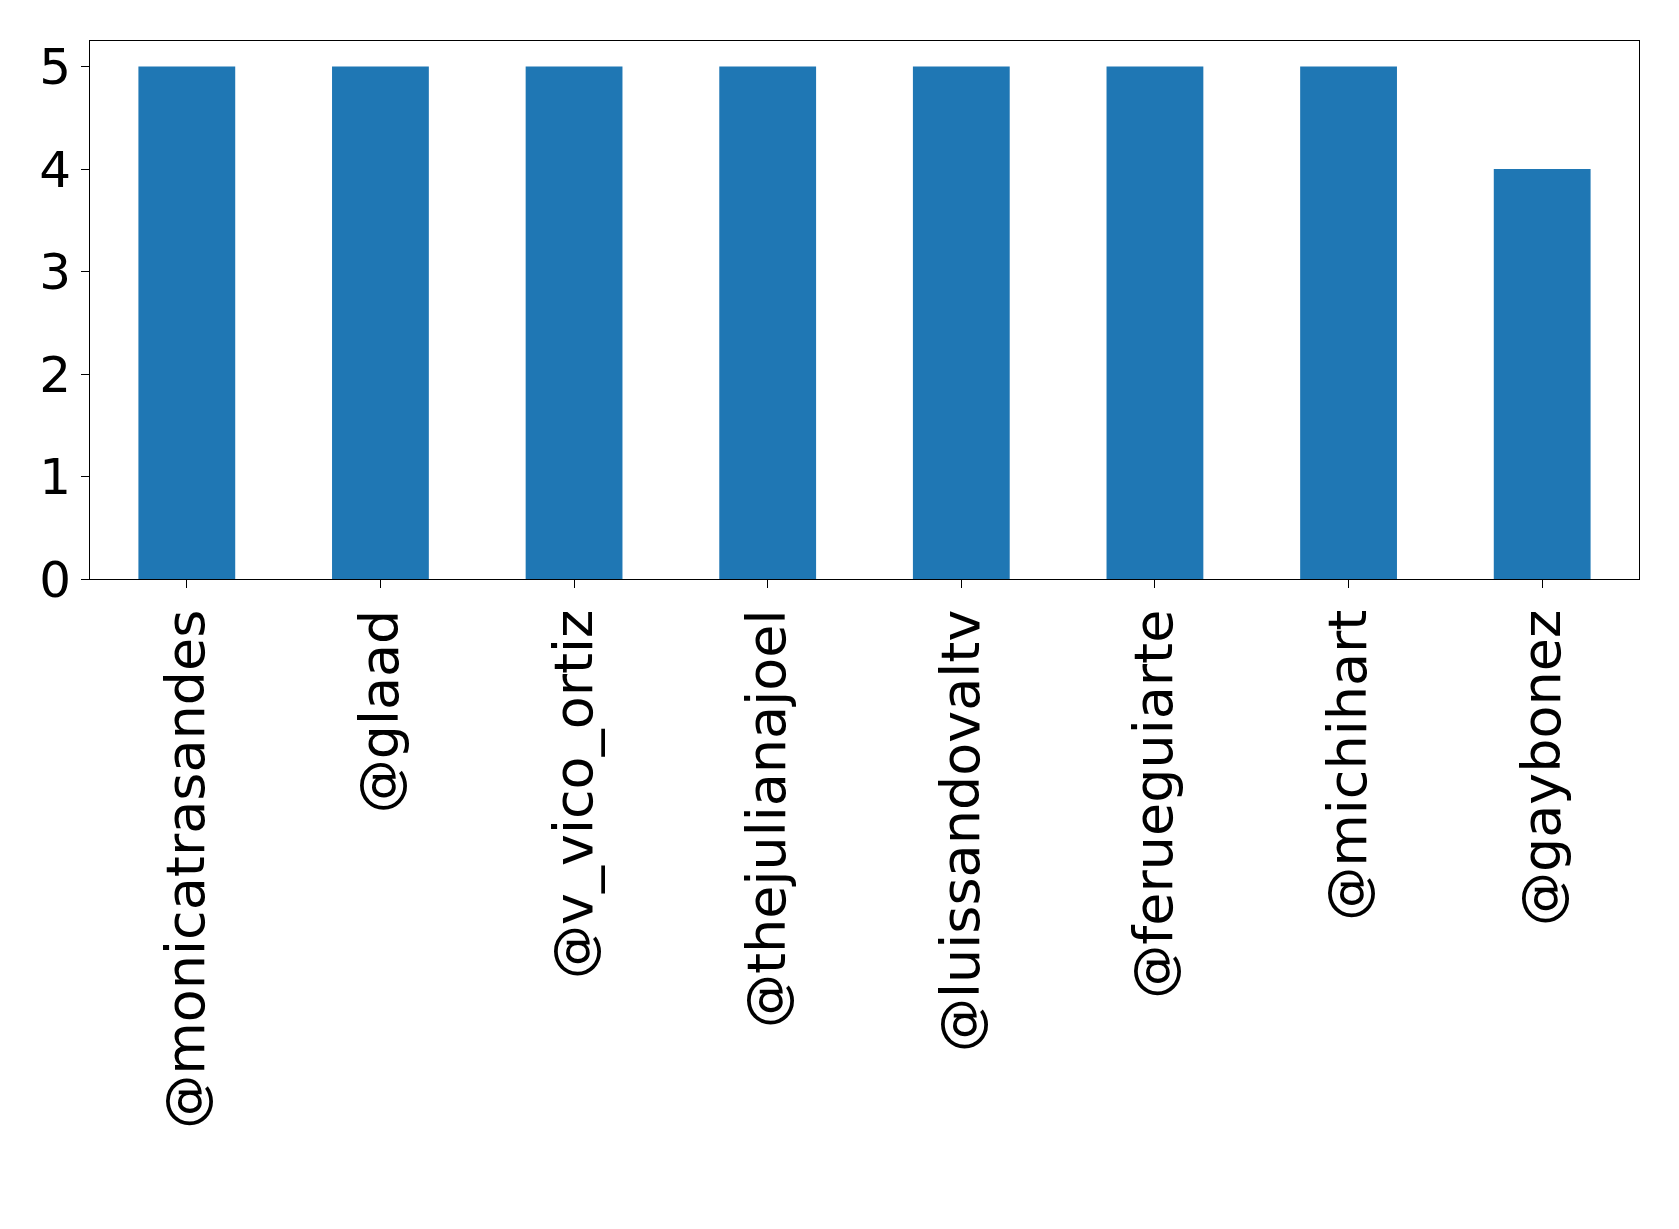 Image resolution: width=1679 pixels, height=1229 pixels. What do you see at coordinates (1348, 765) in the screenshot?
I see `x-tick-label: @michihart` at bounding box center [1348, 765].